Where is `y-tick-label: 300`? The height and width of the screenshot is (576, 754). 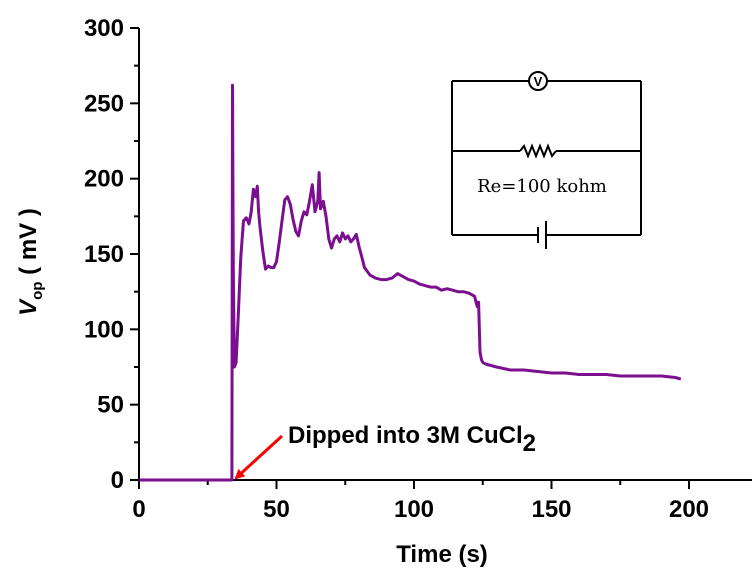
y-tick-label: 300 is located at coordinates (104, 28).